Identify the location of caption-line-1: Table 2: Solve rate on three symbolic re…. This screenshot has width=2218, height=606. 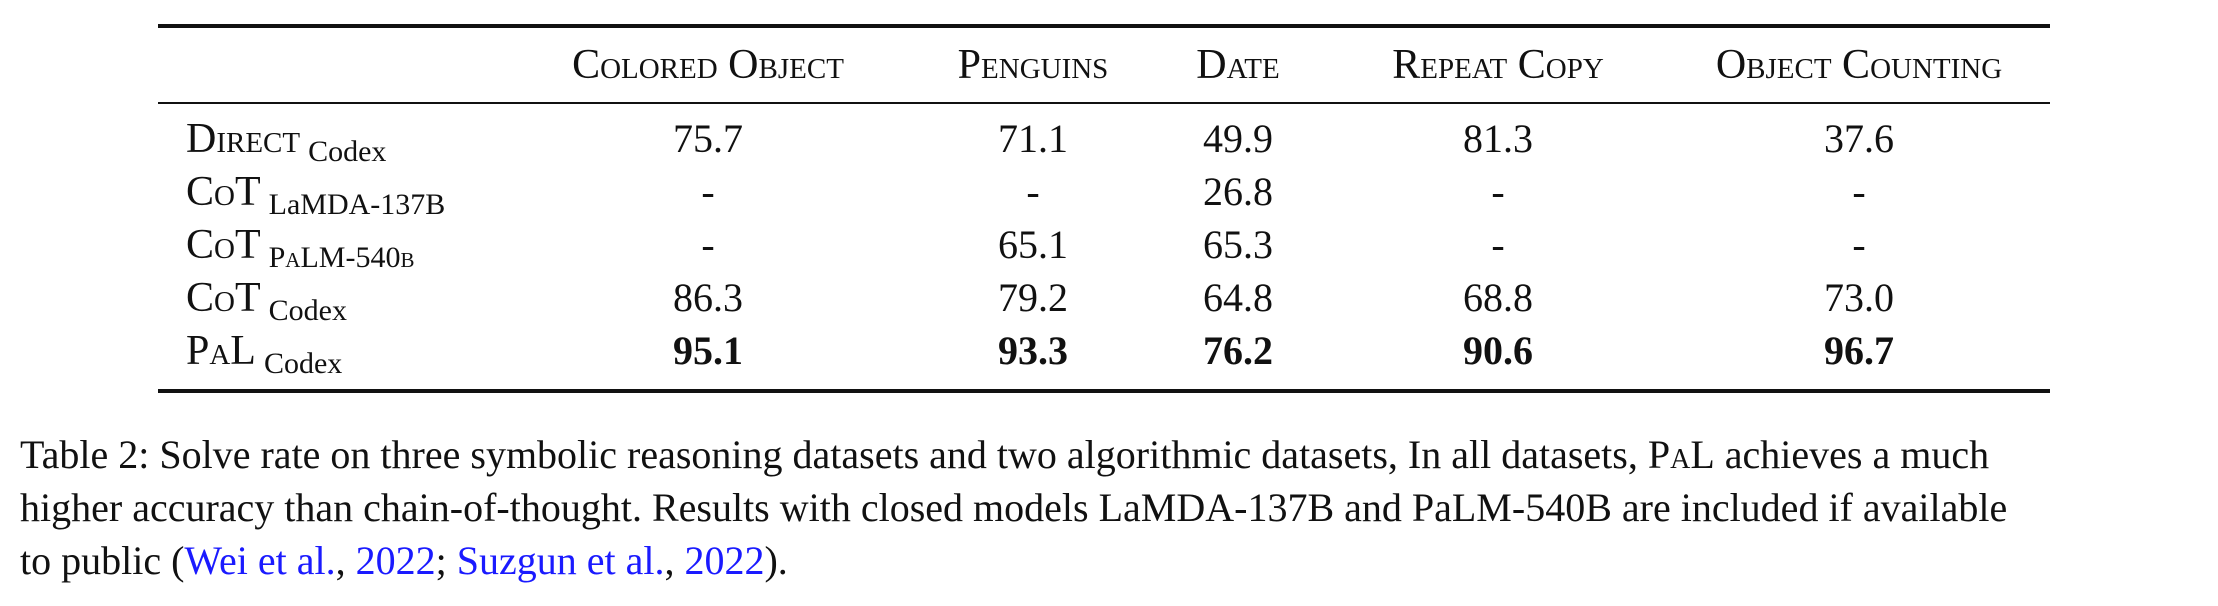
(1110, 454).